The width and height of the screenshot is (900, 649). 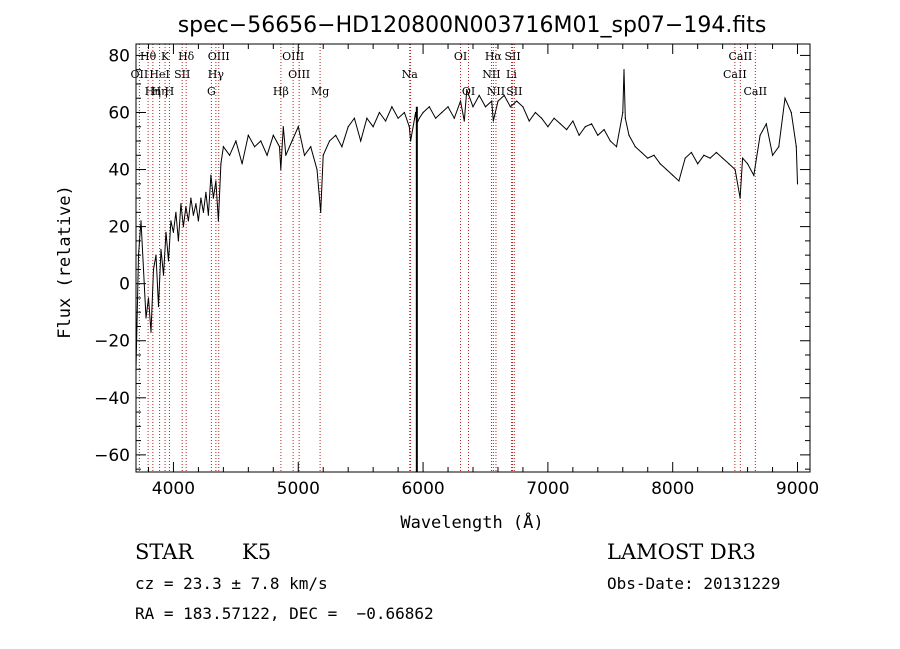 What do you see at coordinates (119, 113) in the screenshot?
I see `y-tick-label: 60` at bounding box center [119, 113].